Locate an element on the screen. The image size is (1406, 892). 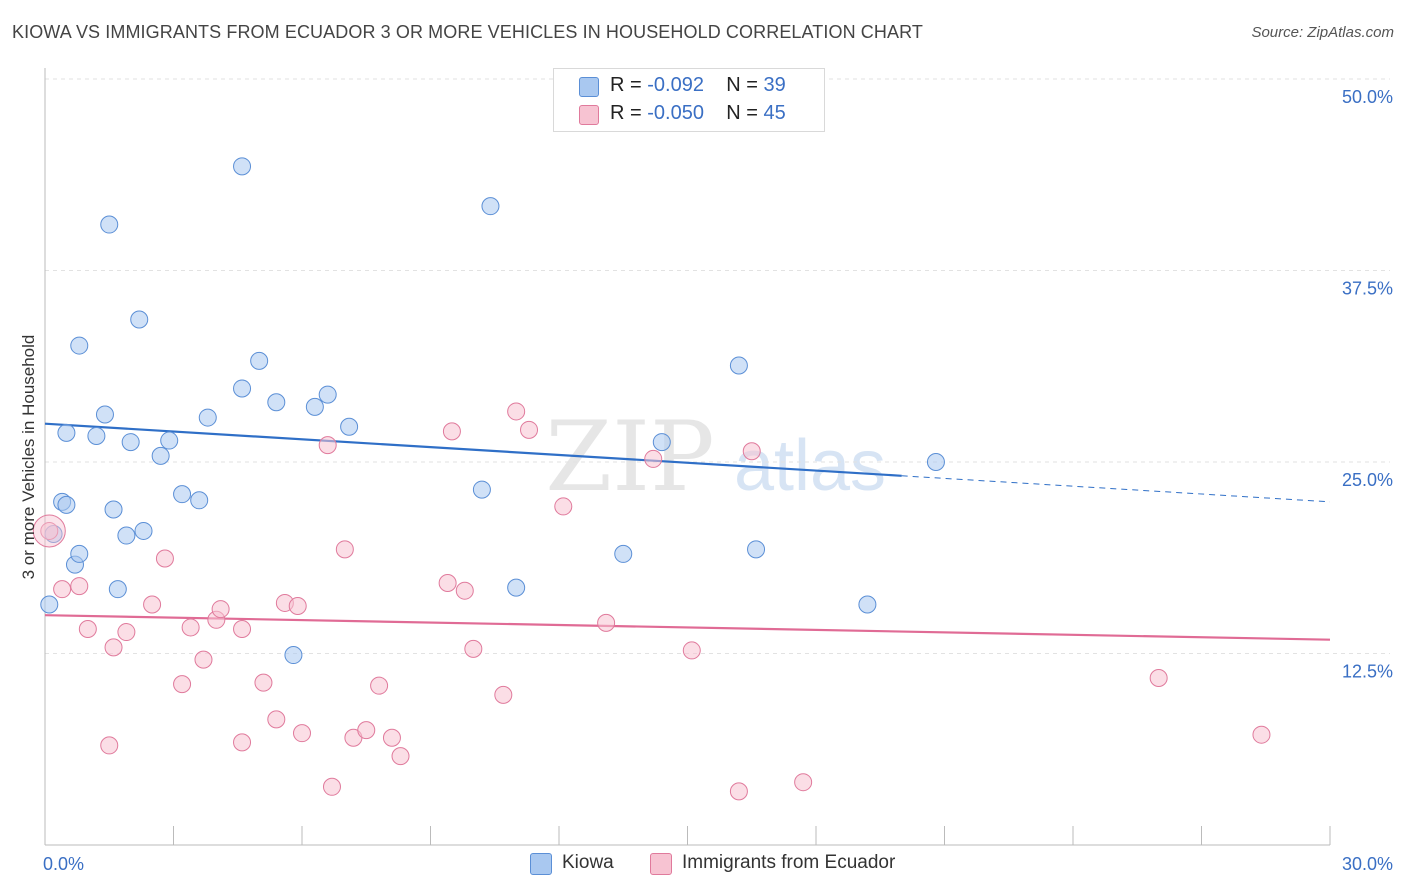
y-tick-label: 25.0% is located at coordinates (1367, 480).